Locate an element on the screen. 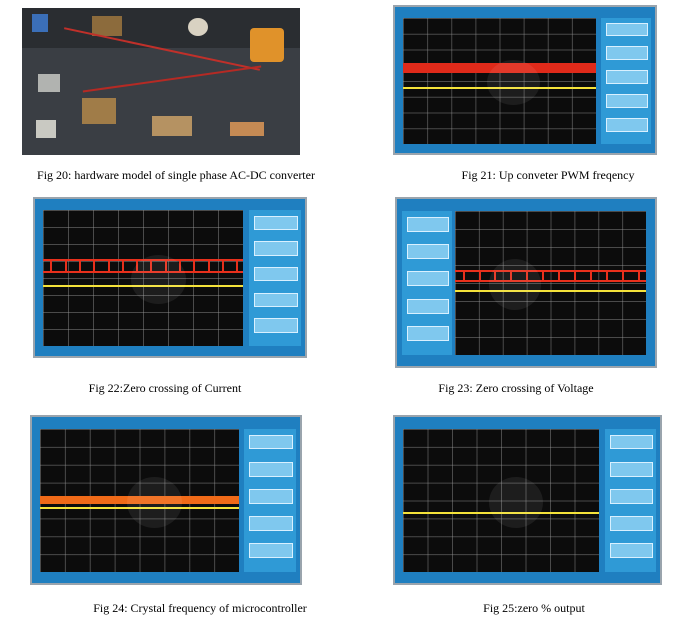 The width and height of the screenshot is (684, 631). figure-caption: Fig 22:Zero crossing of Current is located at coordinates (165, 388).